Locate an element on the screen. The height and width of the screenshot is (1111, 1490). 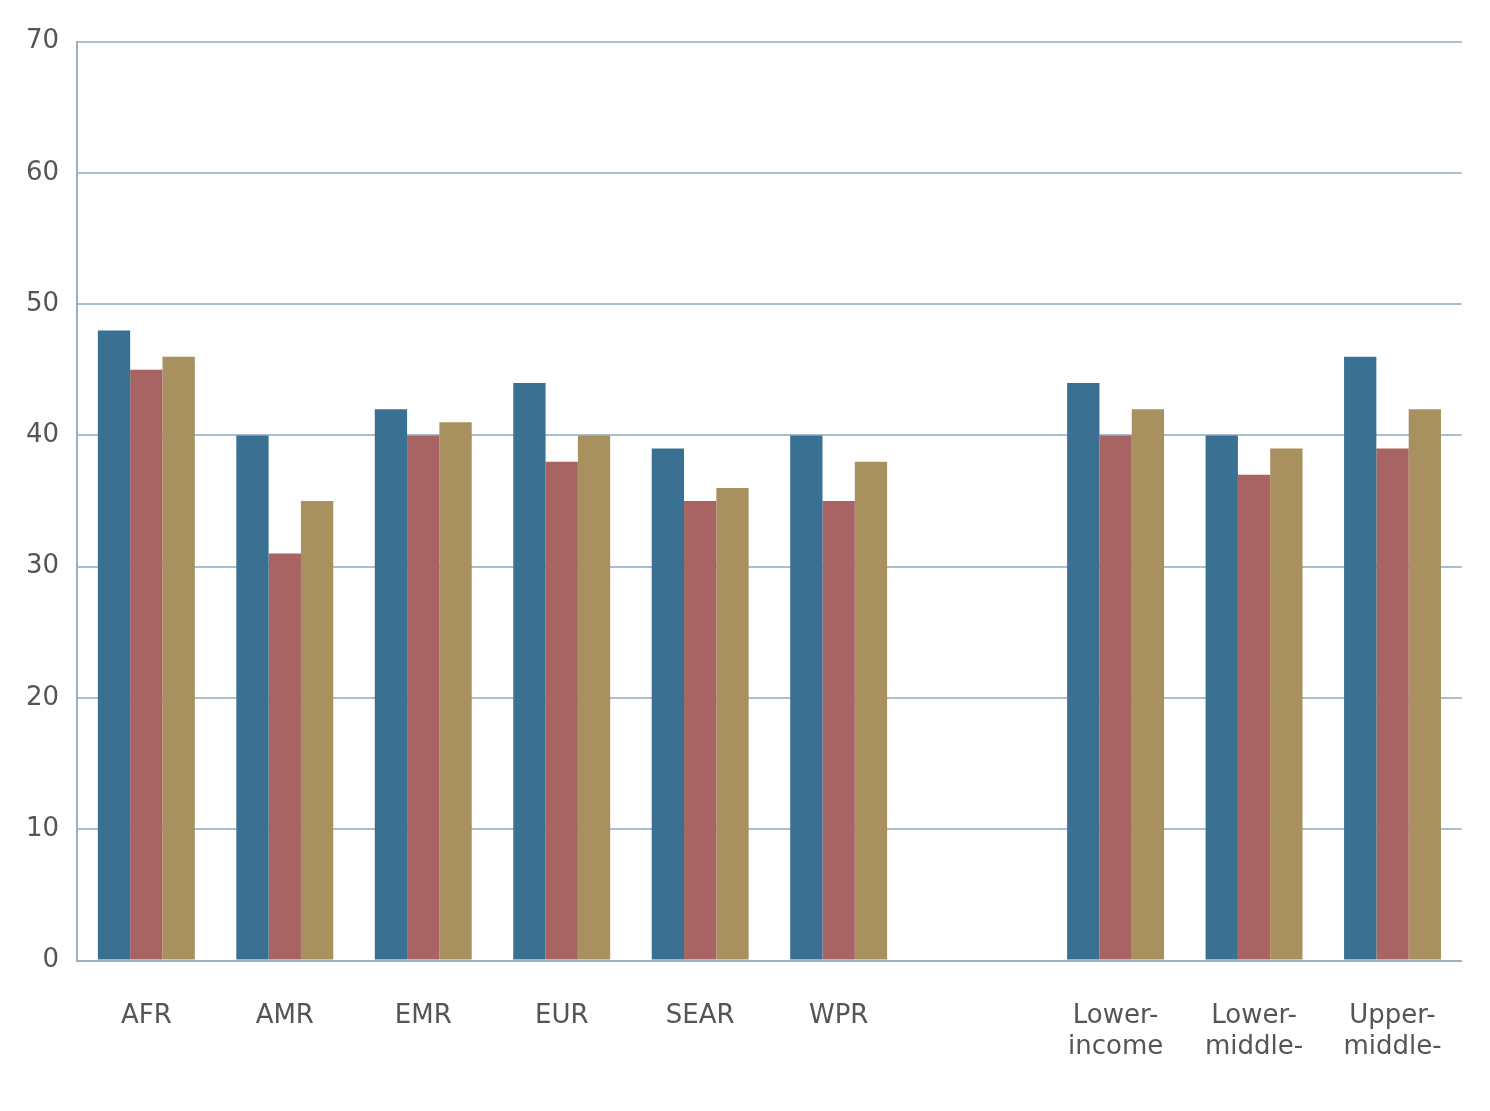
y-tick-label: 20 is located at coordinates (42, 695).